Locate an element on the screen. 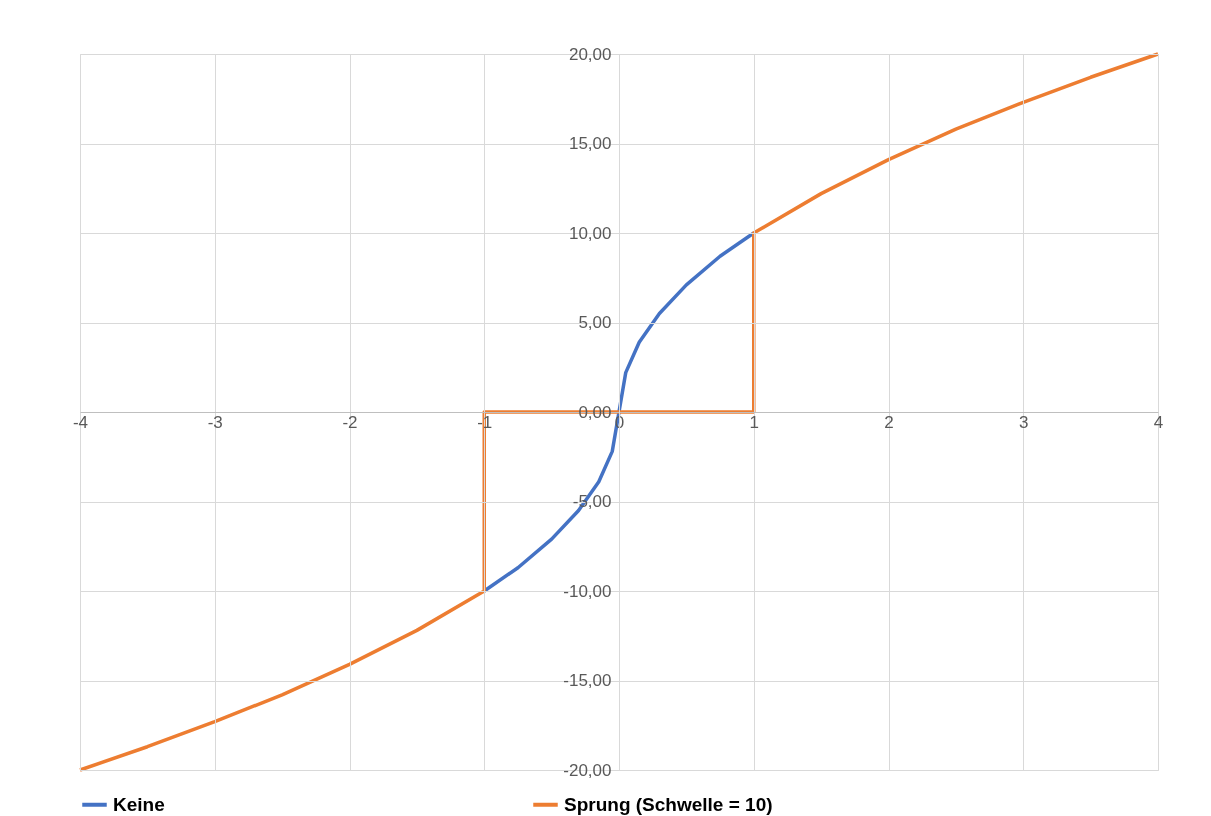 This screenshot has height=816, width=1211. x-tick-label: 4 is located at coordinates (1158, 422).